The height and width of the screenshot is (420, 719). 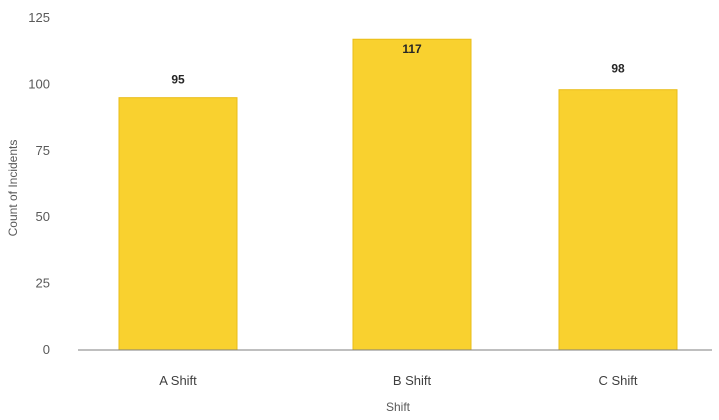 What do you see at coordinates (617, 380) in the screenshot?
I see `x-tick-label-c-shift: C Shift` at bounding box center [617, 380].